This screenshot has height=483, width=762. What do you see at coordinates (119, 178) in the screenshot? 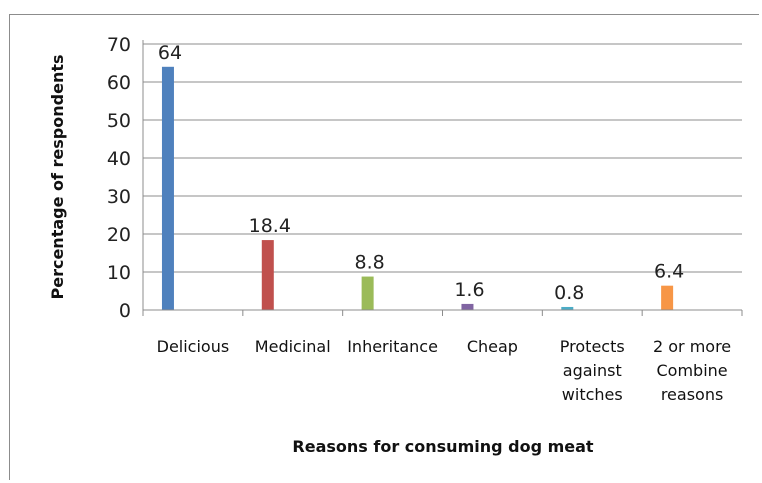
I see `y-tick-labels: 0 10 20 30 40 50 60 70` at bounding box center [119, 178].